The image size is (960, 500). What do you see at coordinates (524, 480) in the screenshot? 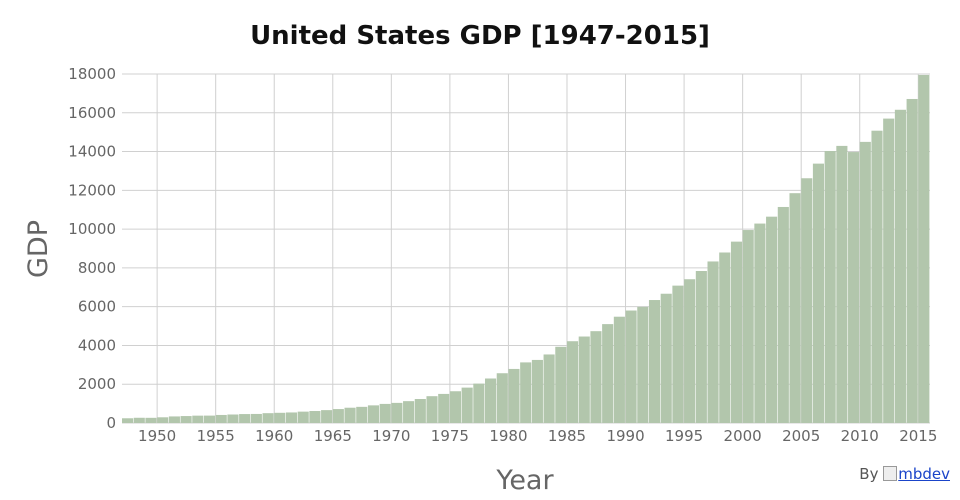
I see `x-axis-title: Year` at bounding box center [524, 480].